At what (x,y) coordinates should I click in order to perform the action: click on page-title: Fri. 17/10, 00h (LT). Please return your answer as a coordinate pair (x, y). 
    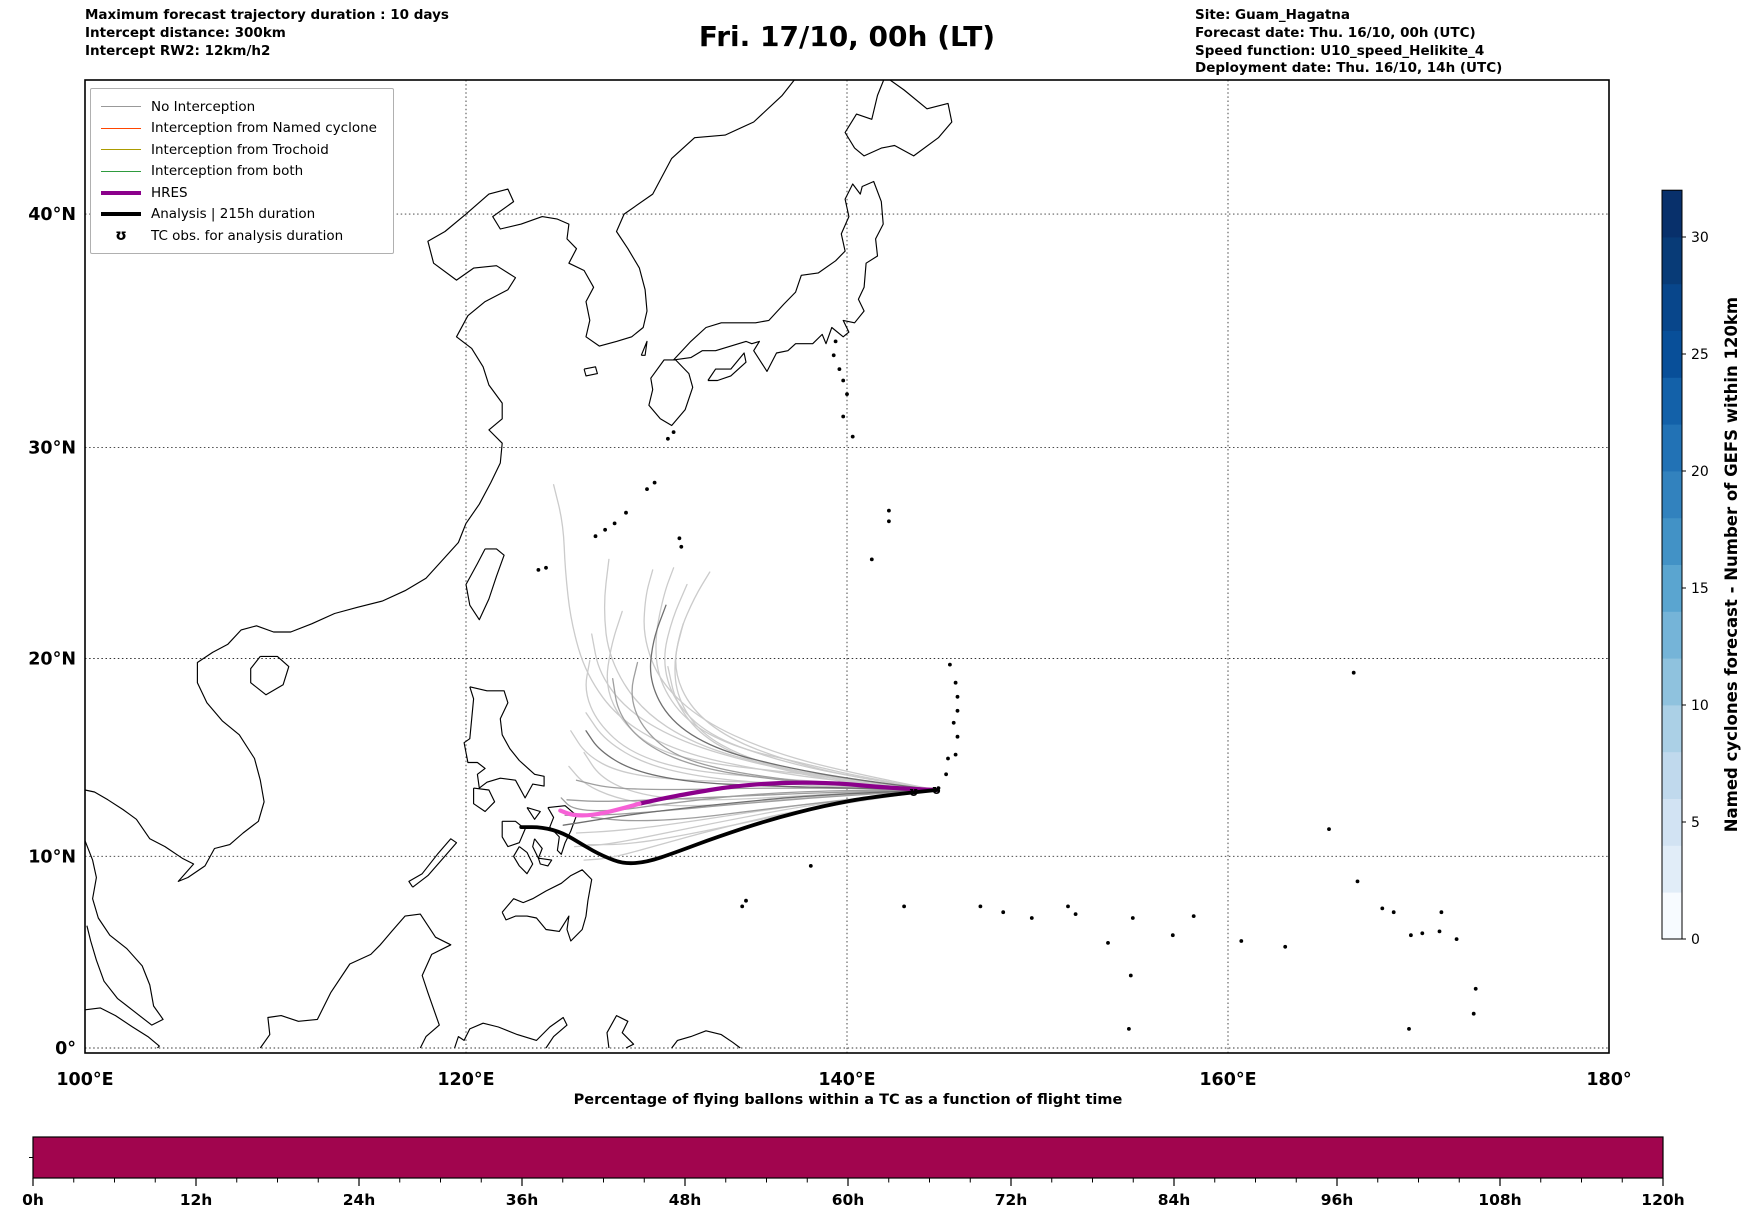
    Looking at the image, I should click on (847, 36).